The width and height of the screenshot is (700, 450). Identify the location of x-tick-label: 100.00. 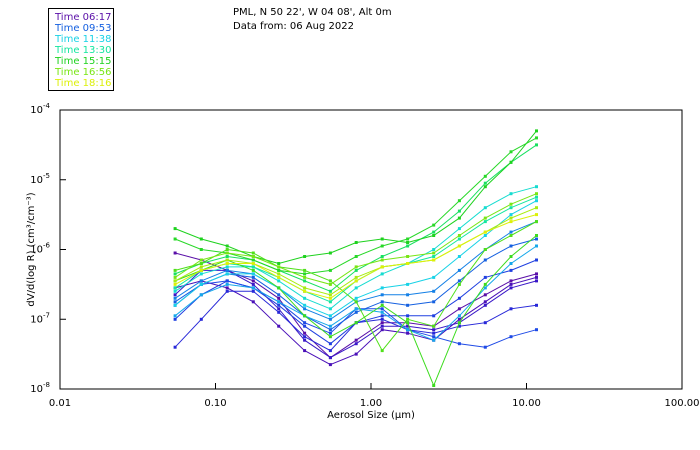
(682, 403).